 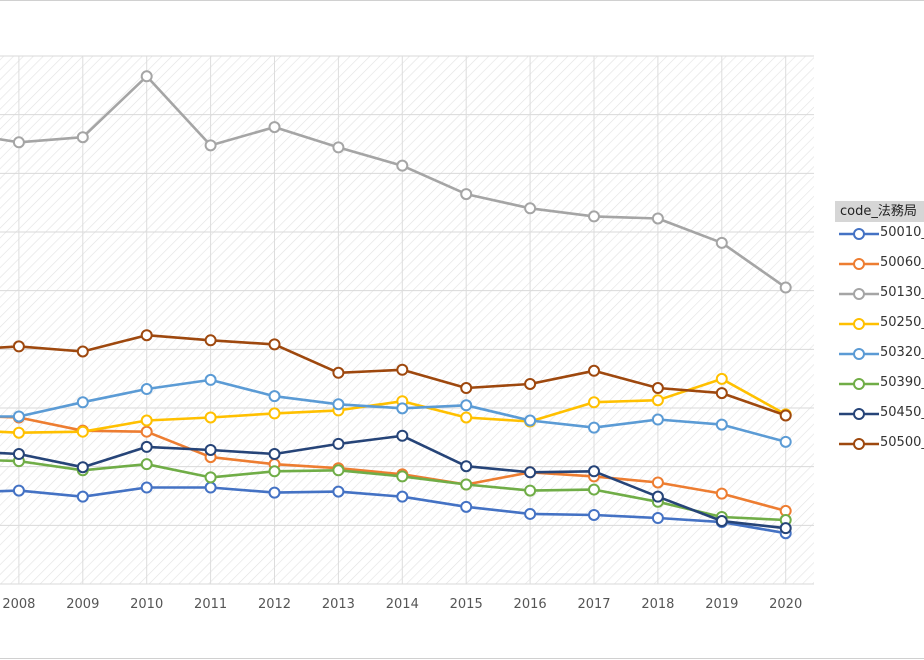 What do you see at coordinates (879, 387) in the screenshot?
I see `legend-item: 50390_` at bounding box center [879, 387].